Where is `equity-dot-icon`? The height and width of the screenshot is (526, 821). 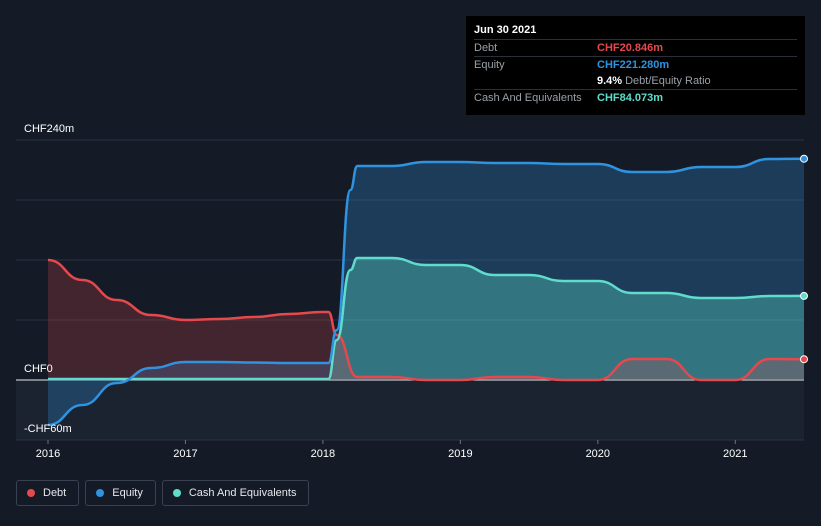
equity-dot-icon is located at coordinates (100, 493).